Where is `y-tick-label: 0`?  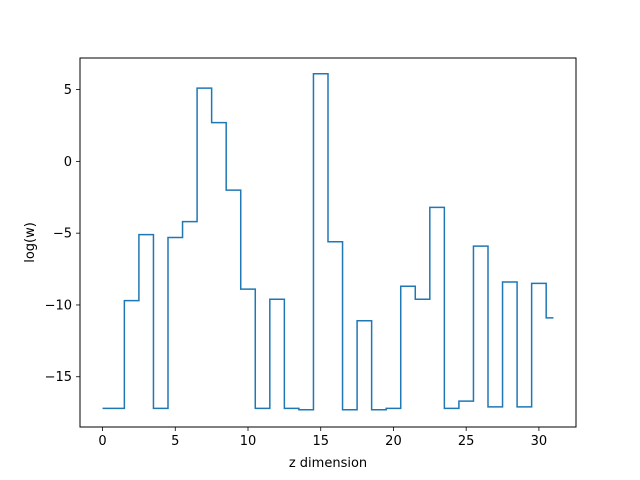
y-tick-label: 0 is located at coordinates (68, 162).